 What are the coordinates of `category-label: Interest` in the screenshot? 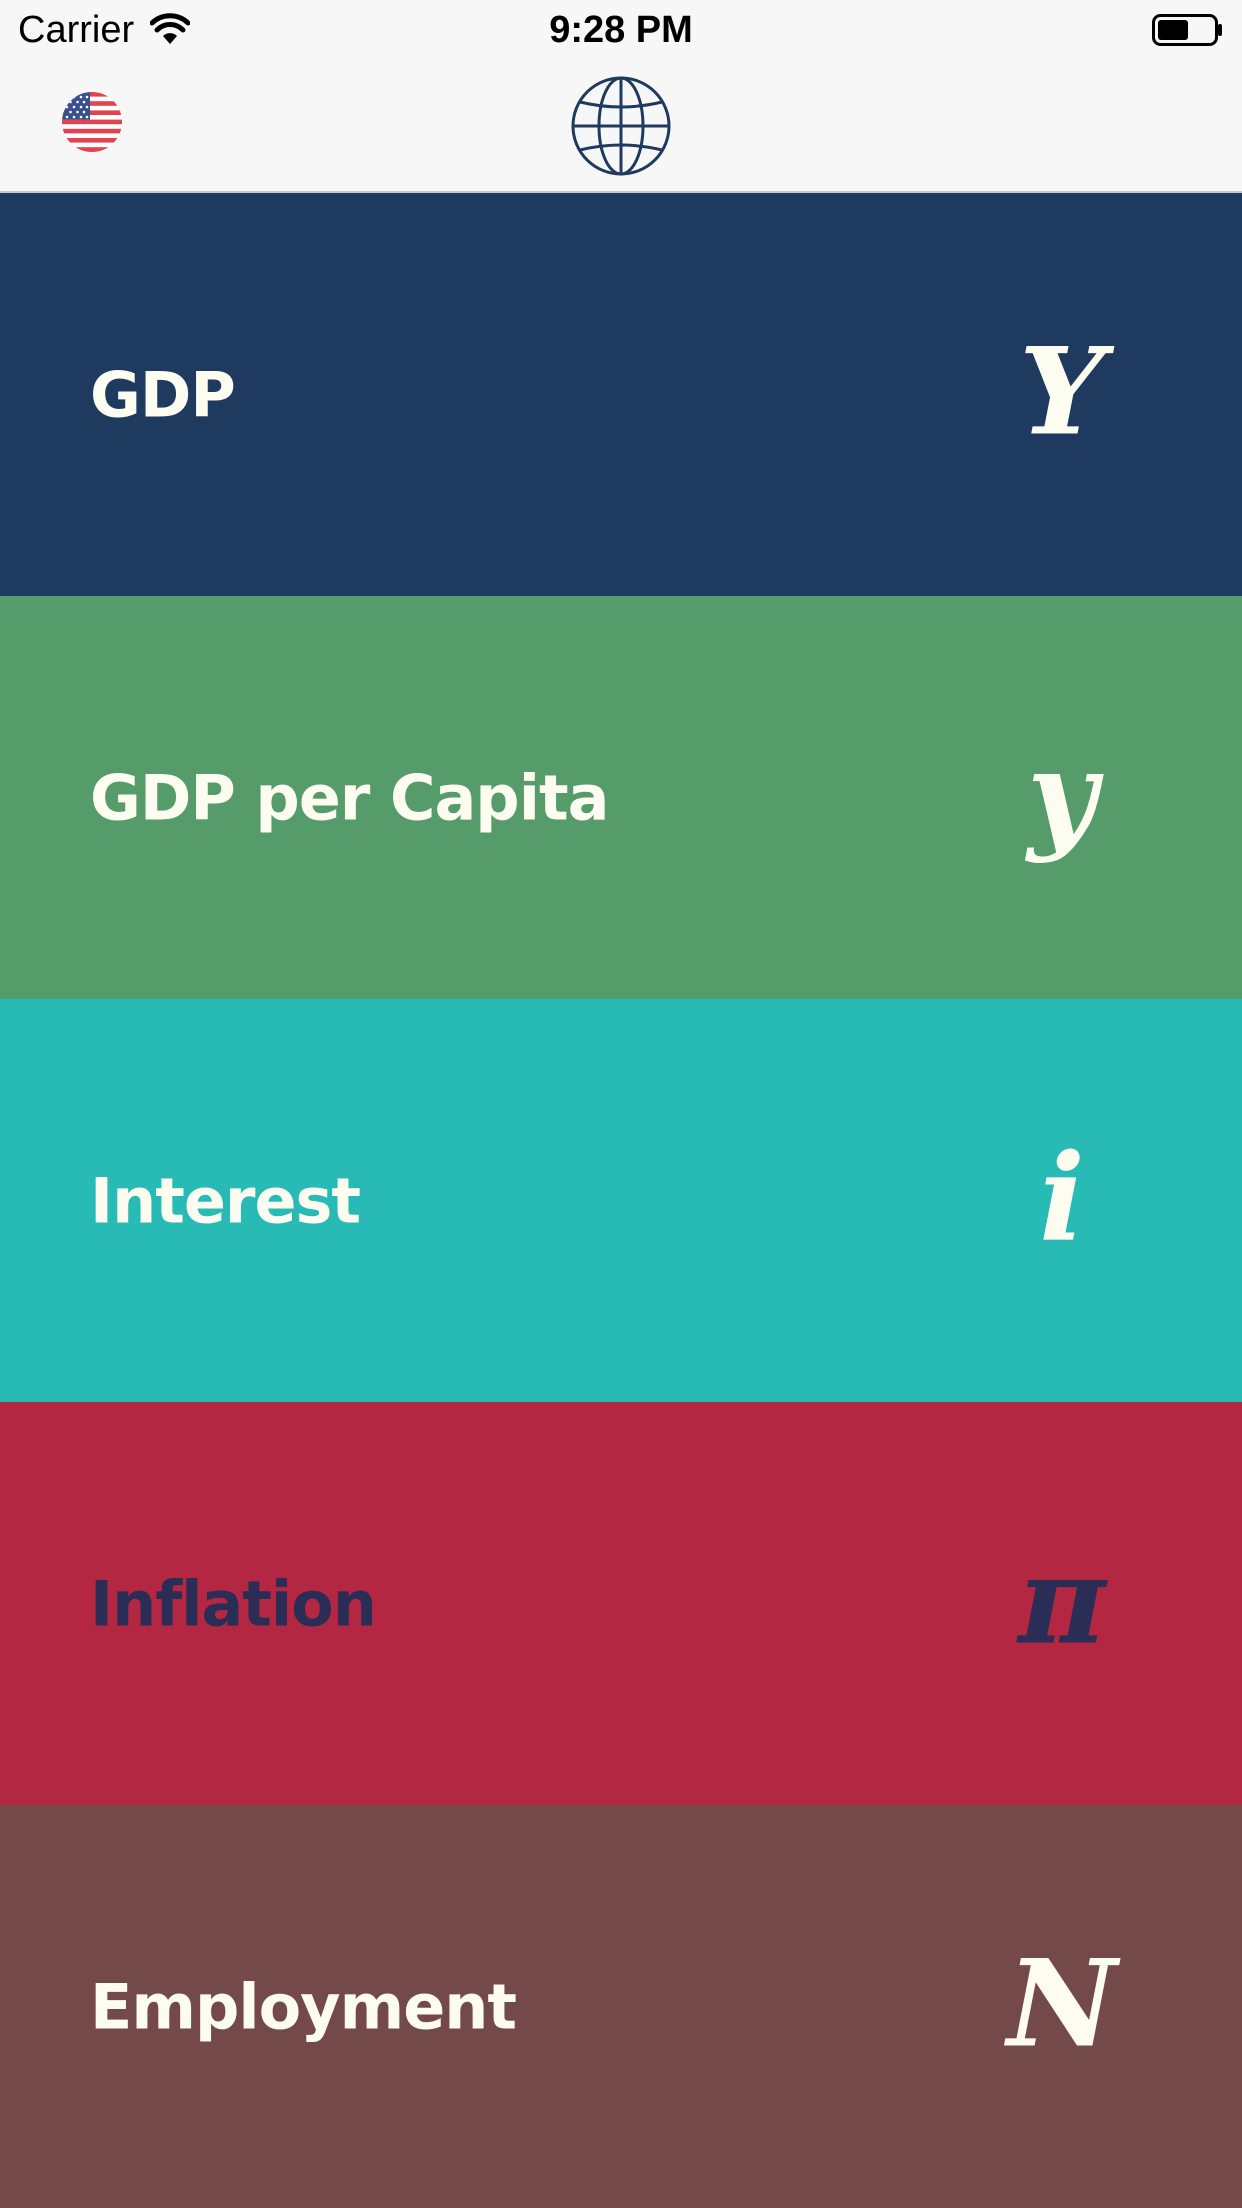 It's located at (225, 1200).